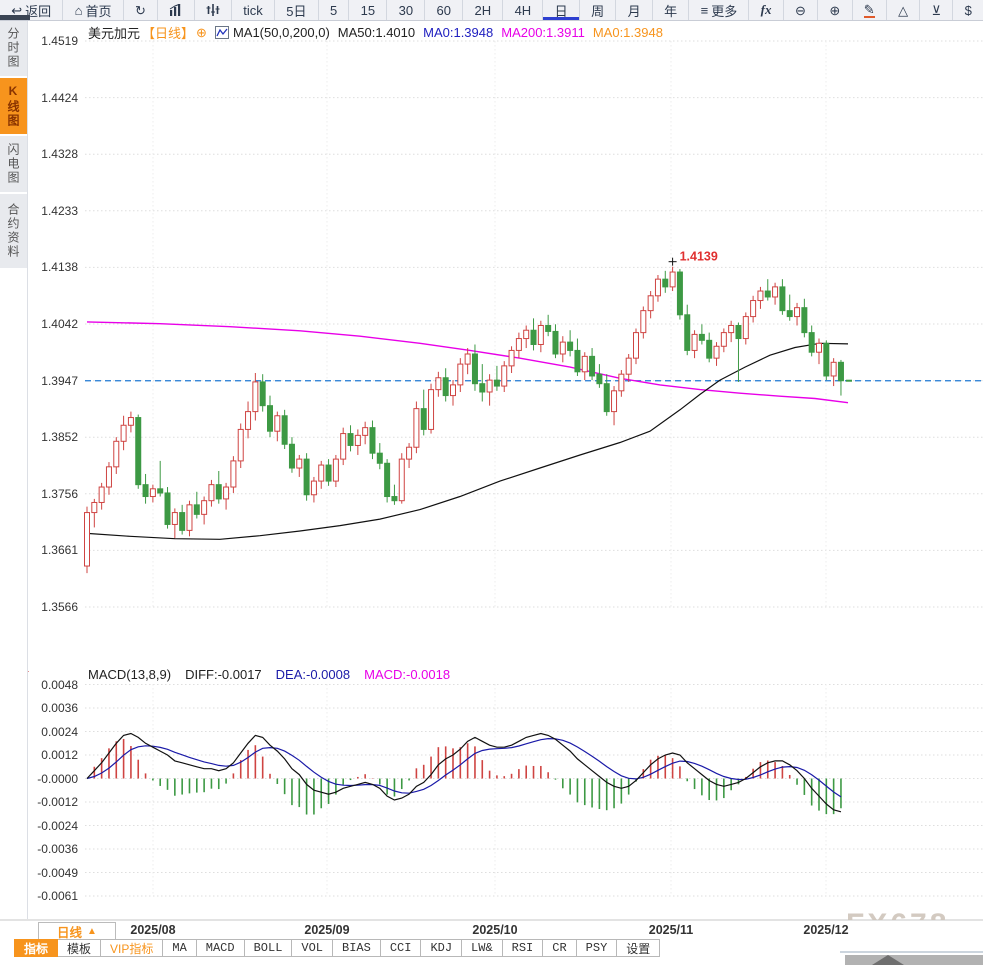 Image resolution: width=983 pixels, height=965 pixels. I want to click on sidebar-tab-contract-info: 合约资料, so click(13, 231).